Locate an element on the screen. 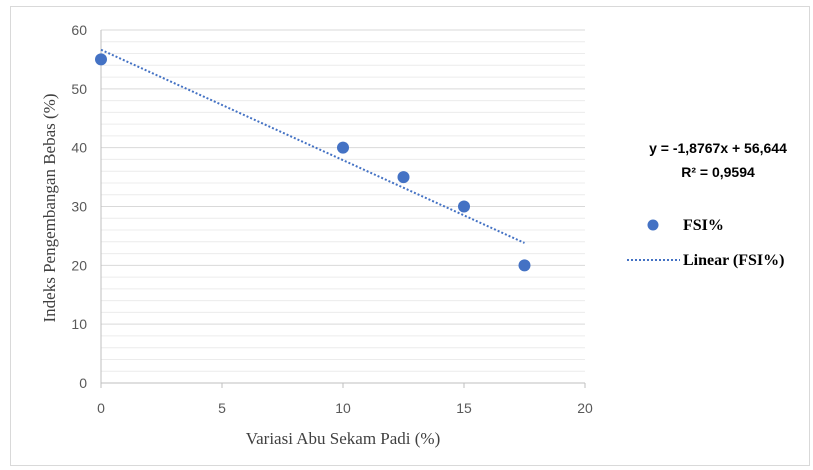  y-tick-label: 0 is located at coordinates (83, 383).